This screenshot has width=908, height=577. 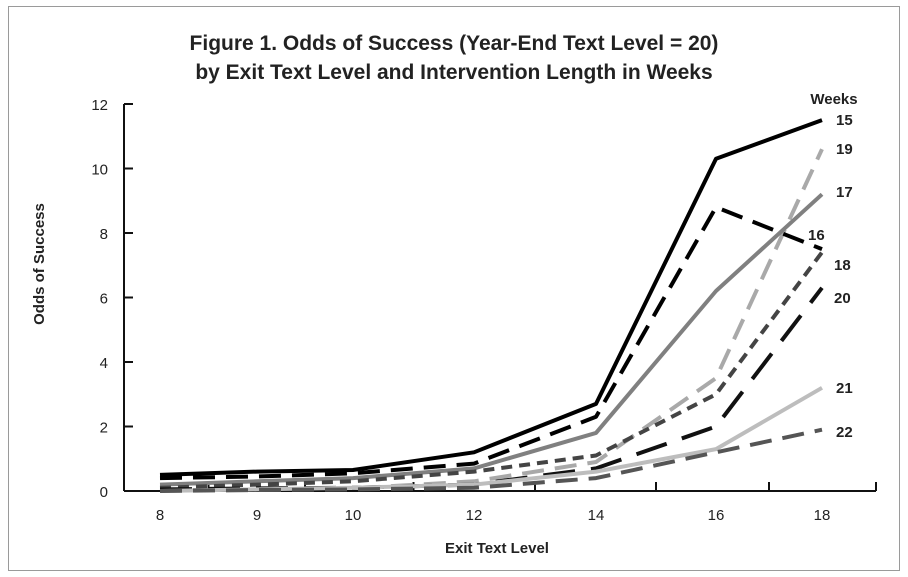 What do you see at coordinates (844, 192) in the screenshot?
I see `series-label-17: 17` at bounding box center [844, 192].